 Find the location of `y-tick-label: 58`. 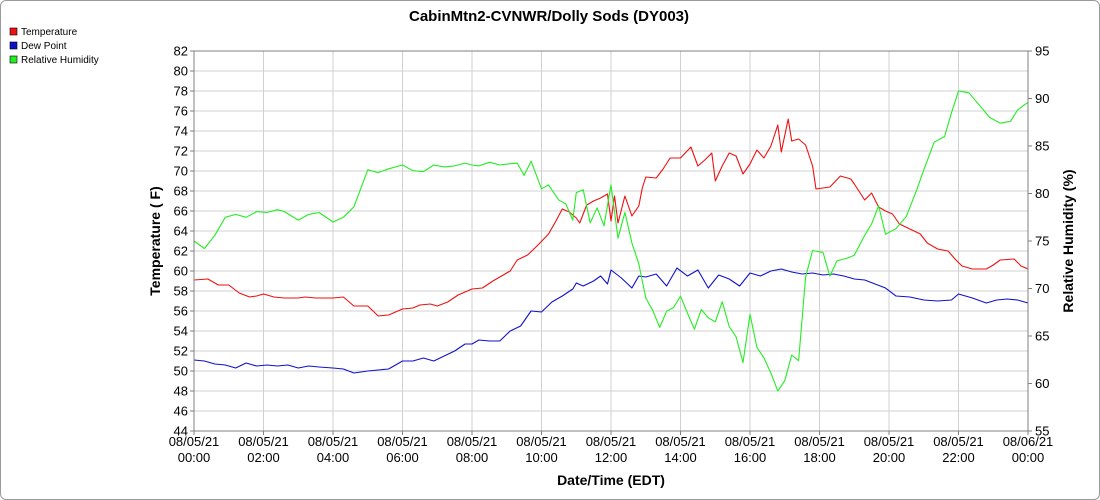

y-tick-label: 58 is located at coordinates (181, 291).